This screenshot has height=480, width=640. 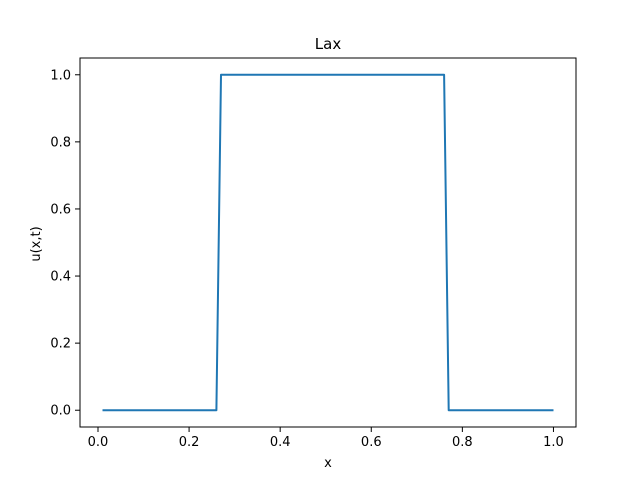 I want to click on x-tick-label: 1.0, so click(x=553, y=442).